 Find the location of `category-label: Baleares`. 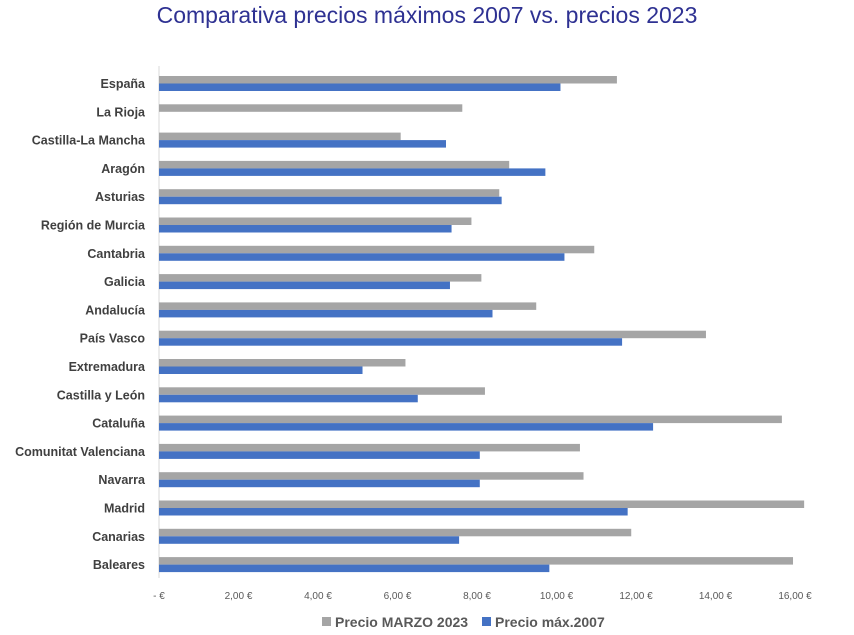

category-label: Baleares is located at coordinates (119, 565).